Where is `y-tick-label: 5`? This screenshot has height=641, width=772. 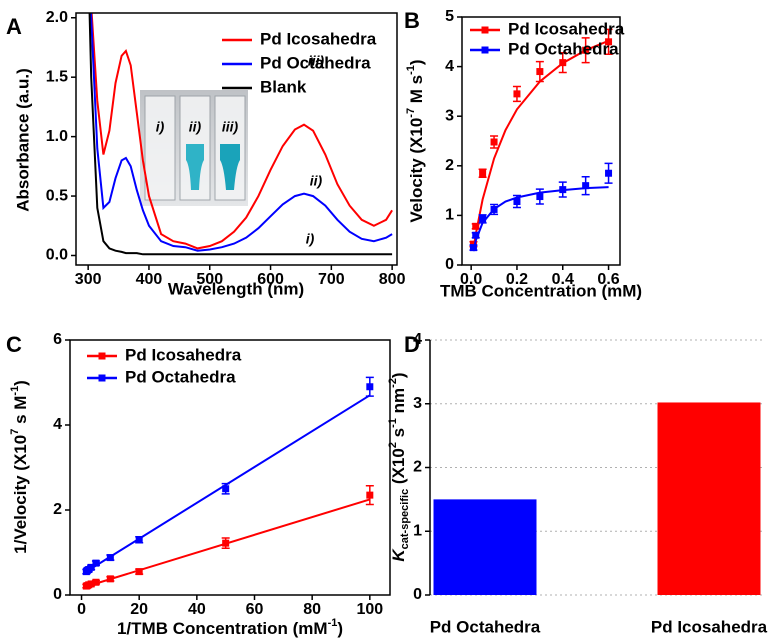 y-tick-label: 5 is located at coordinates (449, 16).